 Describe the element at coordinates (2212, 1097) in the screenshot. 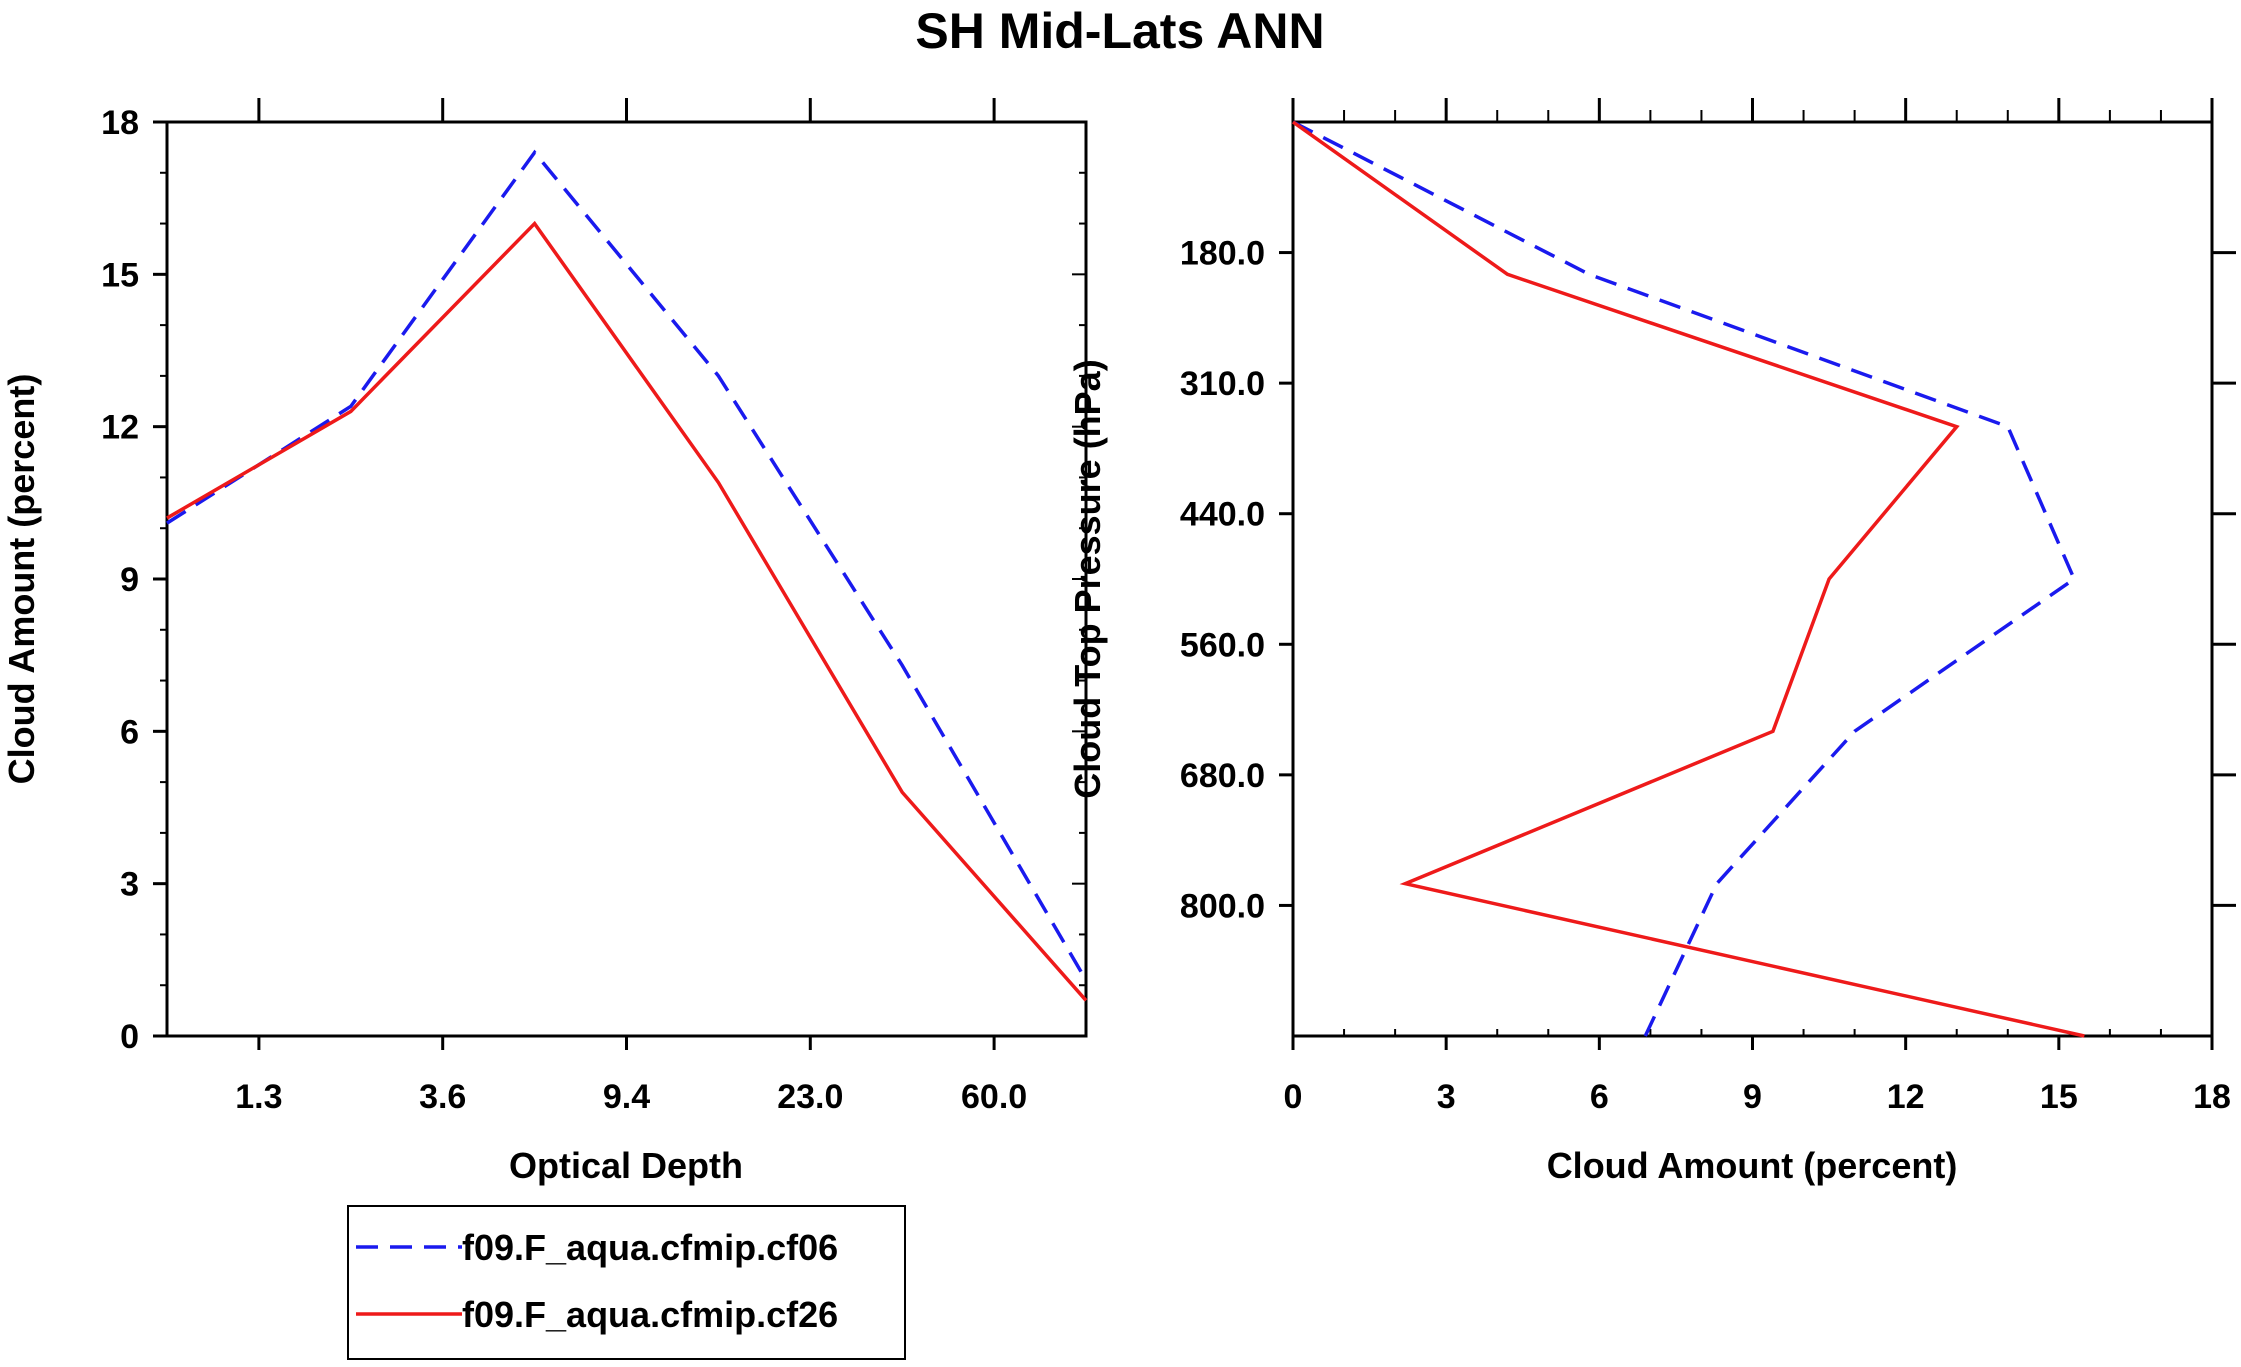

I see `right-x-tick-label: 18` at that location.